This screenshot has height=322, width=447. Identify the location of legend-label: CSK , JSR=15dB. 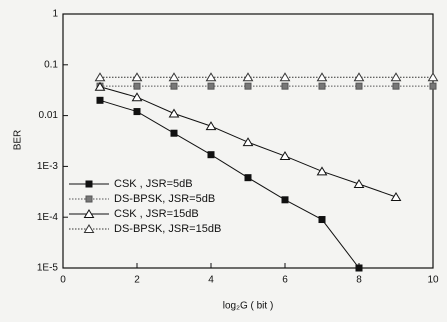
(156, 214).